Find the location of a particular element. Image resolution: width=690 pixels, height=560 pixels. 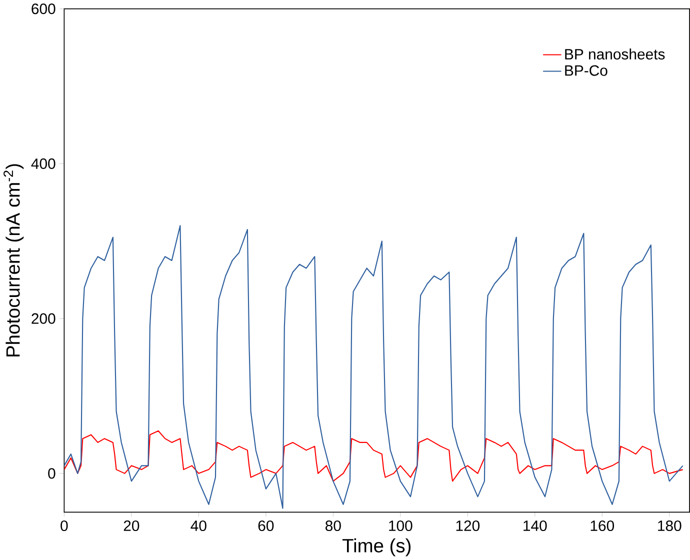

legend-label: BP nanosheets is located at coordinates (615, 54).